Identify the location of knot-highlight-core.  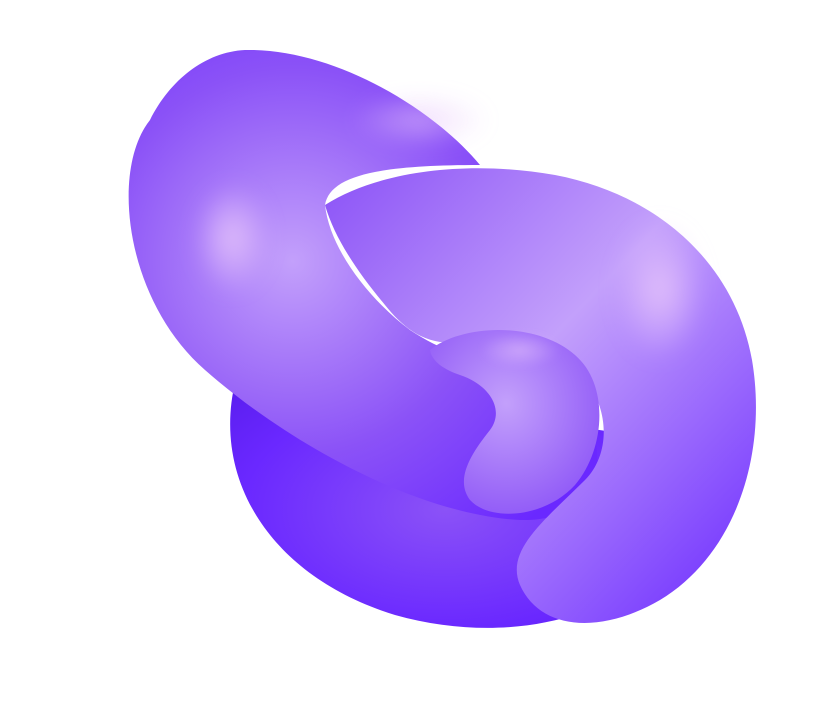
(520, 350).